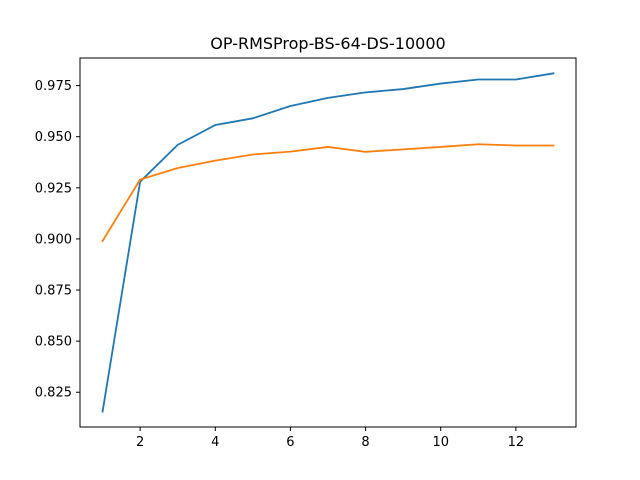 The width and height of the screenshot is (640, 480). What do you see at coordinates (327, 43) in the screenshot?
I see `chart-title: OP-RMSProp-BS-64-DS-10000` at bounding box center [327, 43].